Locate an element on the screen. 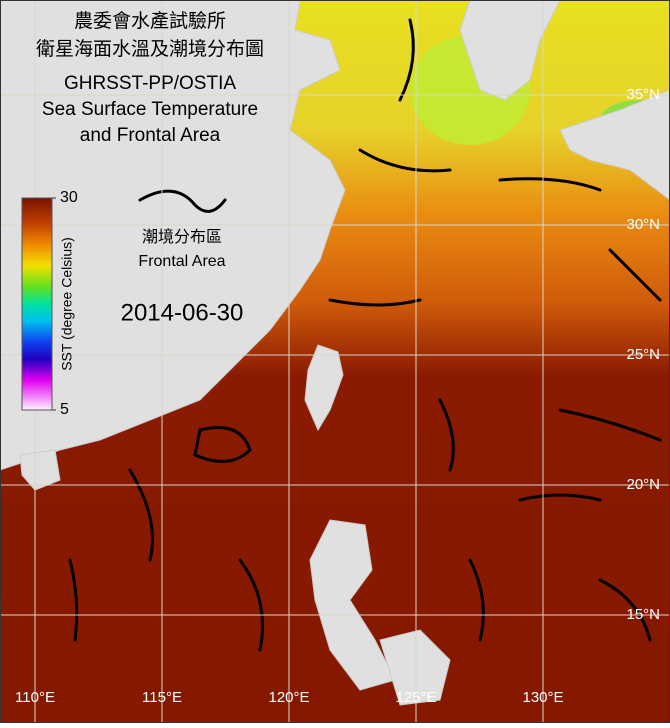 The width and height of the screenshot is (670, 728). colorbar-tick-label: 5 is located at coordinates (64, 409).